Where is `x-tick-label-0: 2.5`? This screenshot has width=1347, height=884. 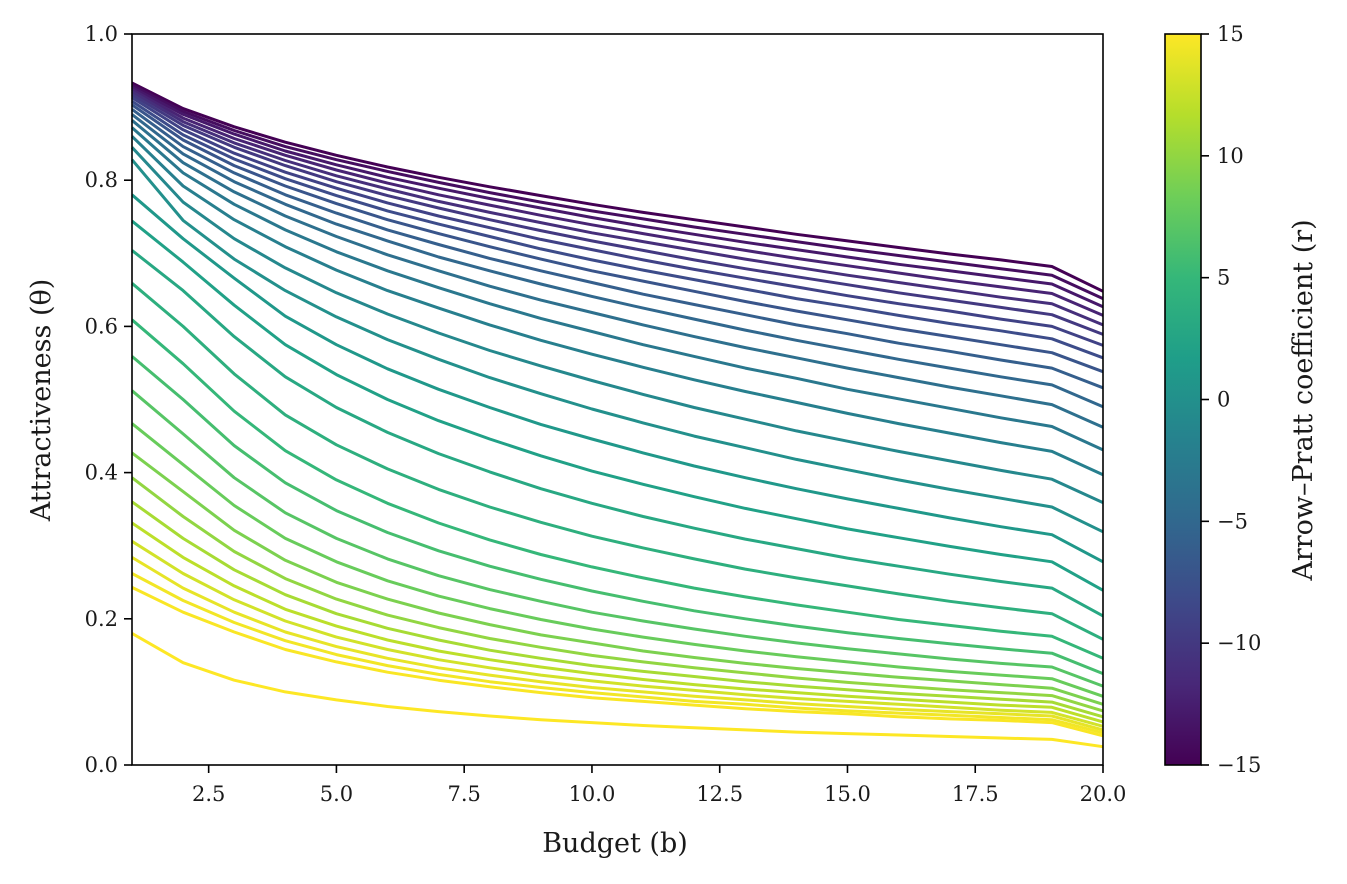
x-tick-label-0: 2.5 is located at coordinates (208, 794).